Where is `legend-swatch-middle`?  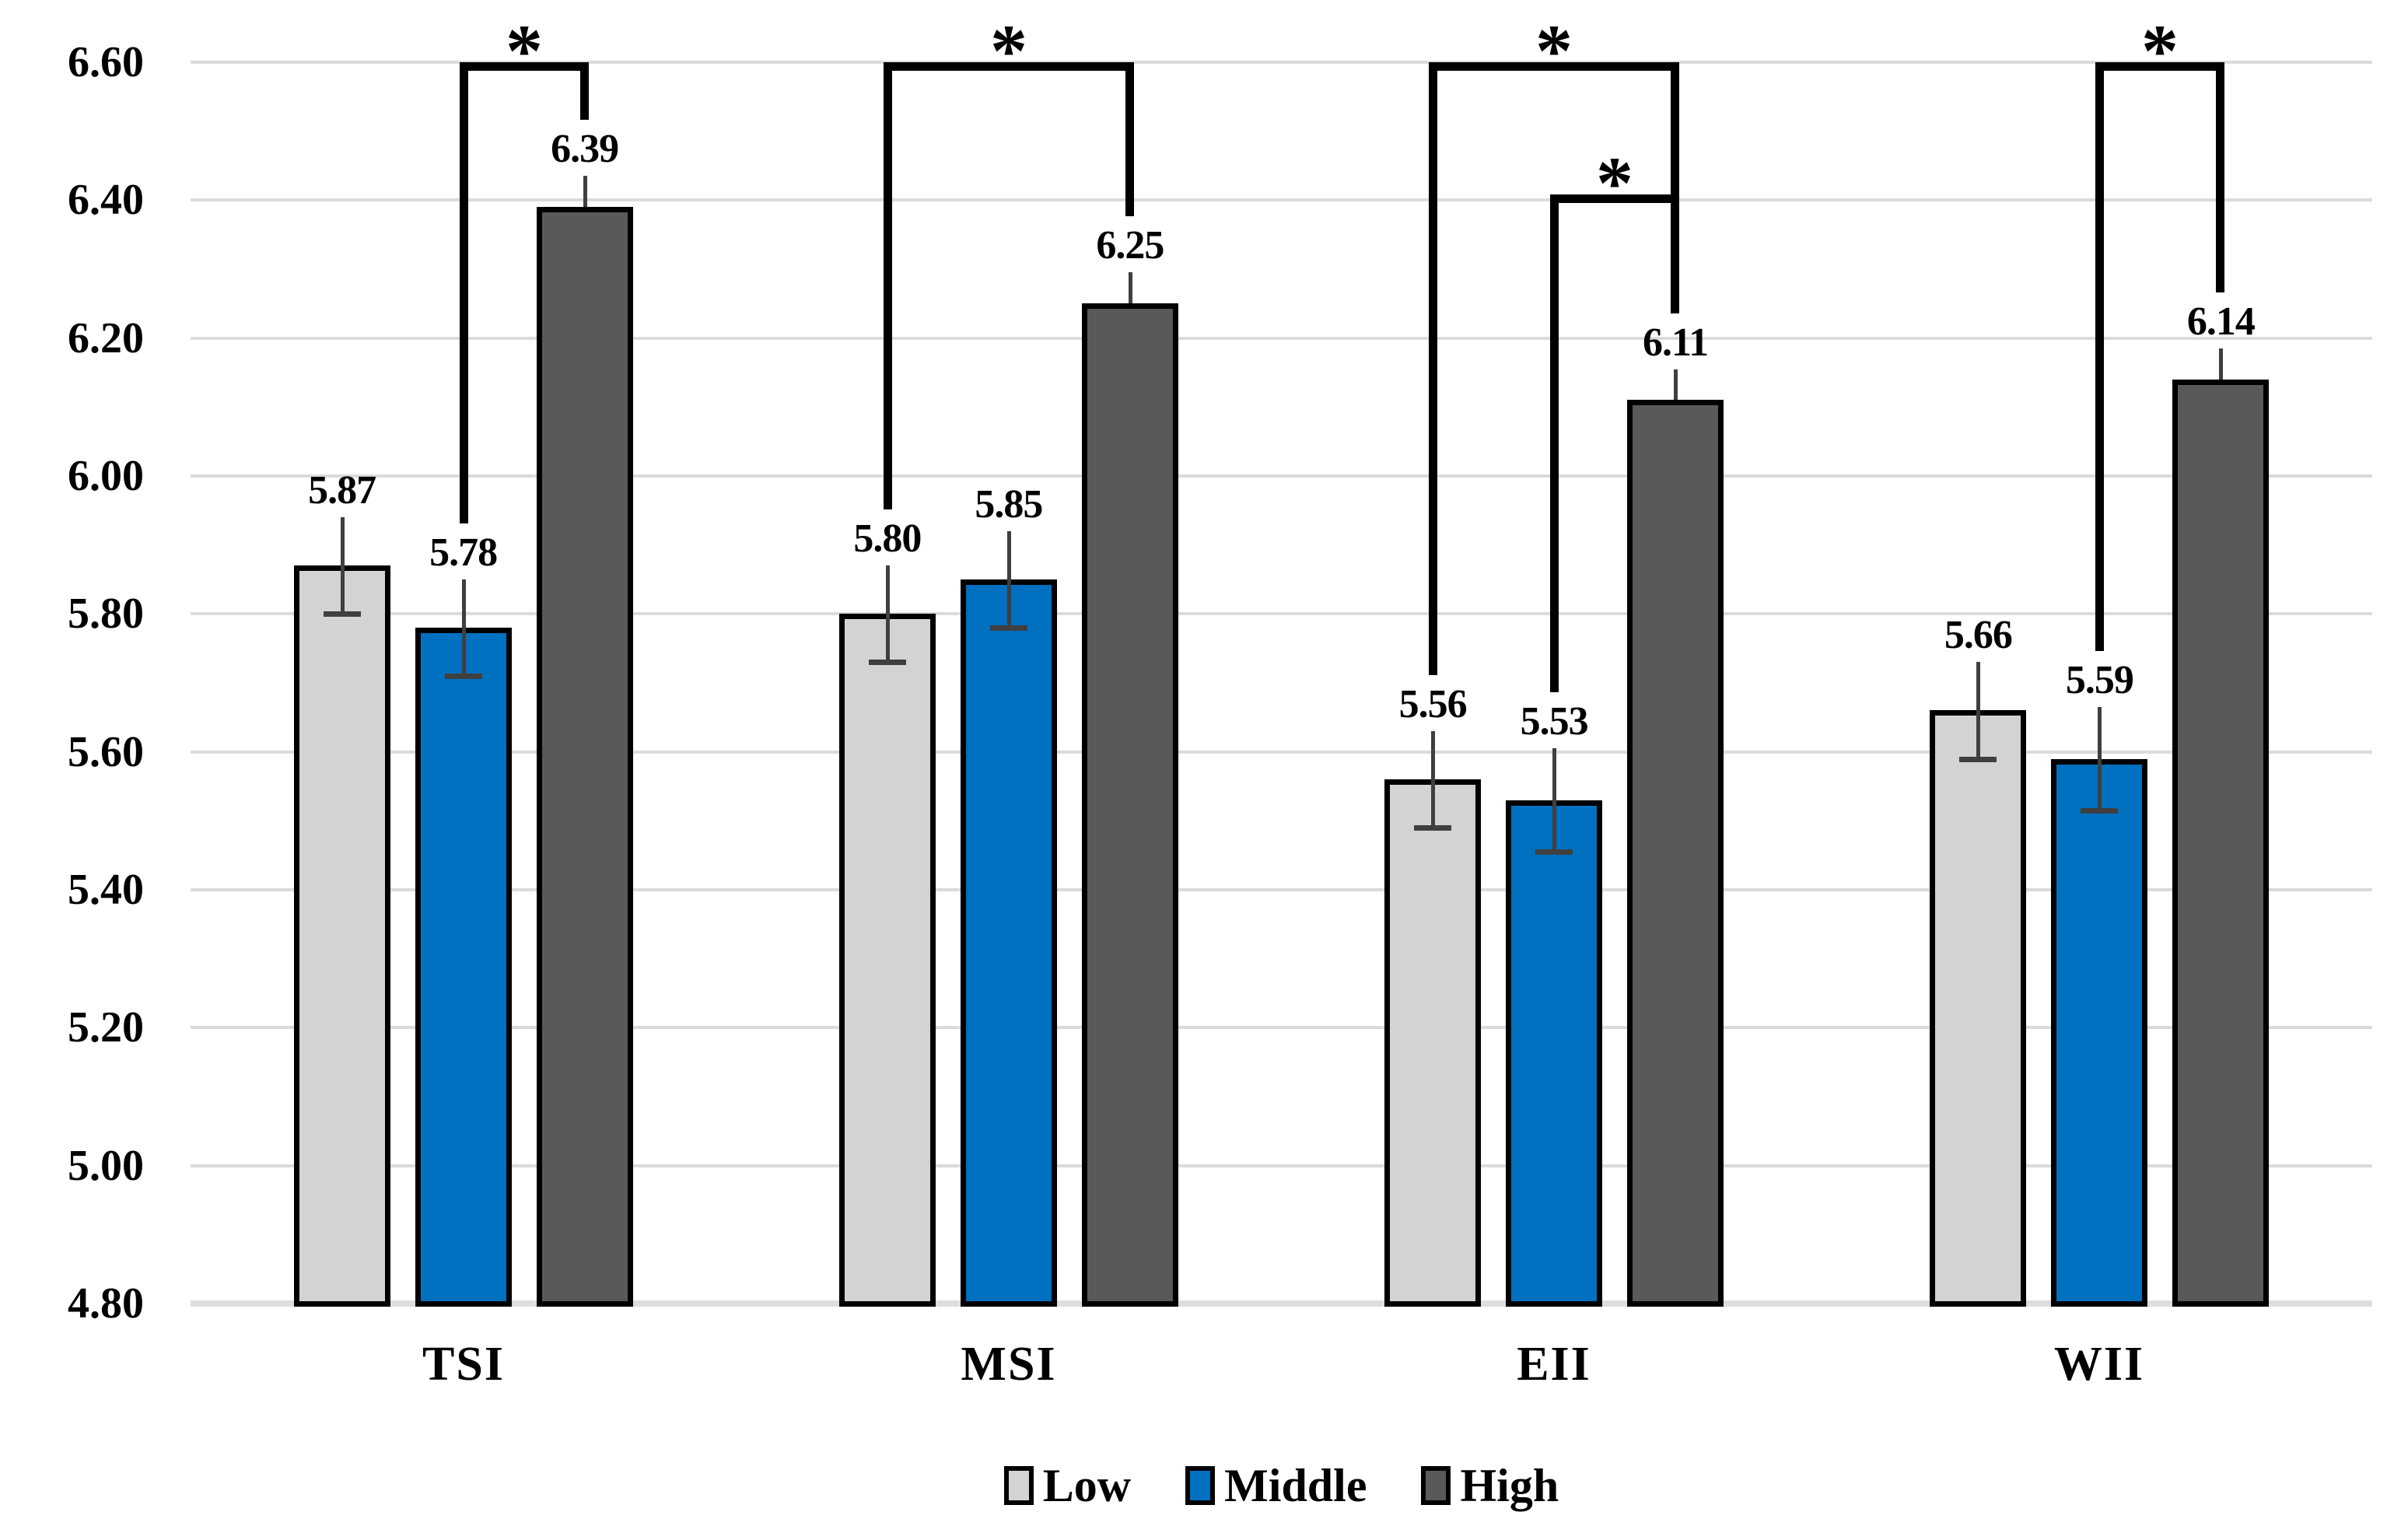 legend-swatch-middle is located at coordinates (1201, 1486).